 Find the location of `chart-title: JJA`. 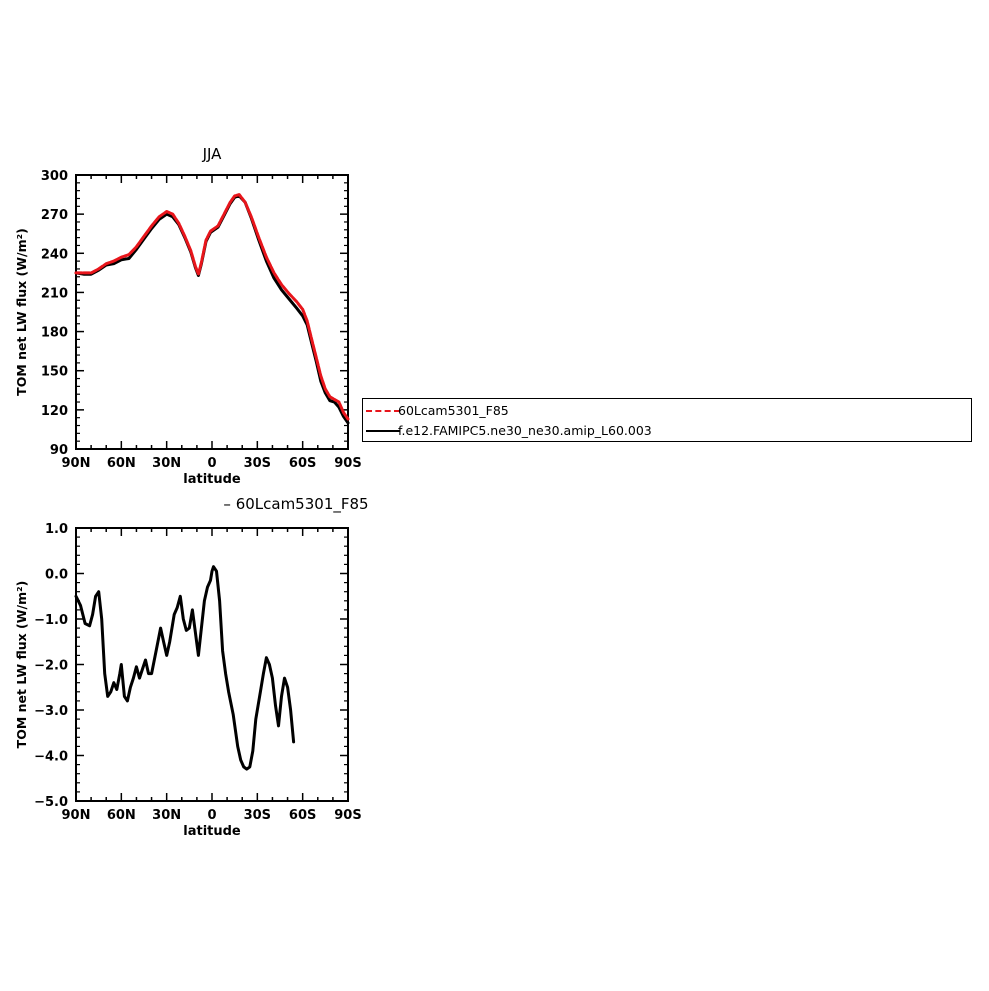

chart-title: JJA is located at coordinates (212, 154).